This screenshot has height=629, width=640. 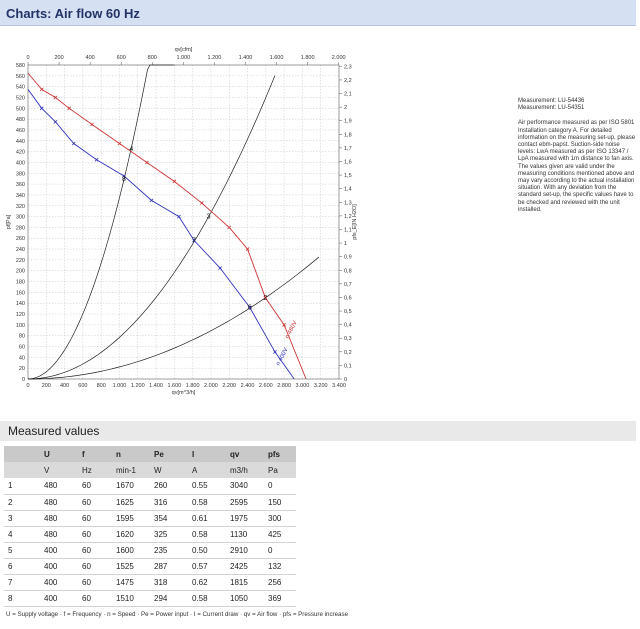 I want to click on table-header-cell: qv, so click(x=245, y=454).